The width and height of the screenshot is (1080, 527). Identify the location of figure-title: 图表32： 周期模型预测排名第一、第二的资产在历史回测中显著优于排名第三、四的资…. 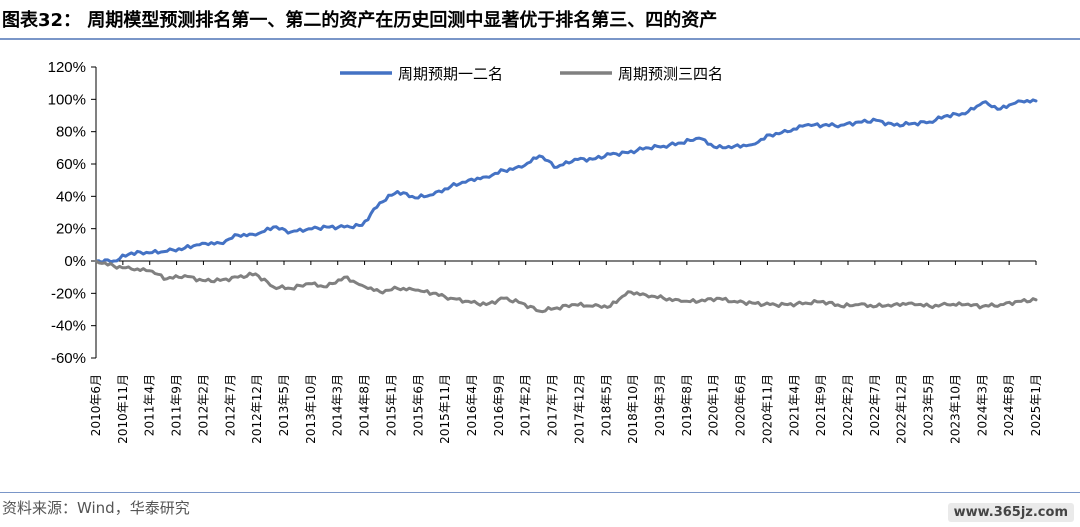
(360, 20).